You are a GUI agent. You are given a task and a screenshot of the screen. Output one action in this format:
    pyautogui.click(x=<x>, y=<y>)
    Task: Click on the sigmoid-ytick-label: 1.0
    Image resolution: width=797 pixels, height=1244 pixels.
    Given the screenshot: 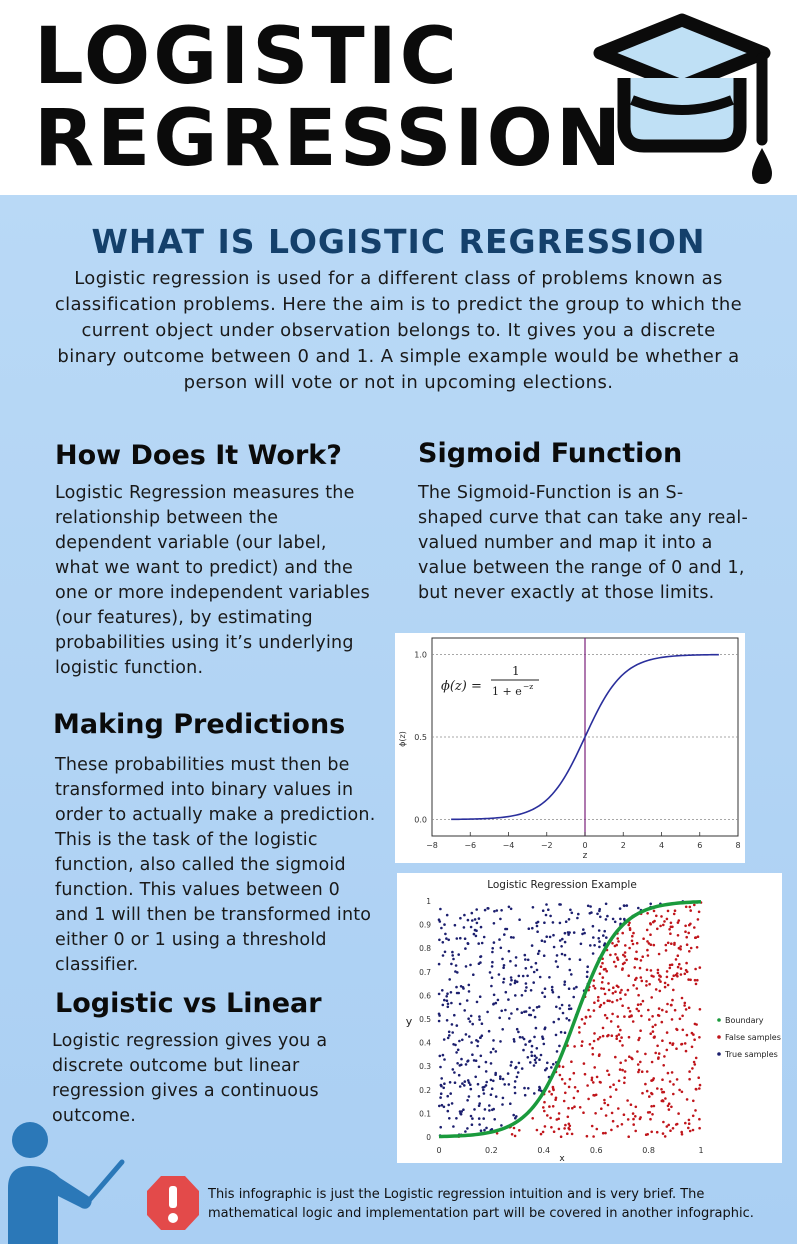 What is the action you would take?
    pyautogui.click(x=420, y=655)
    